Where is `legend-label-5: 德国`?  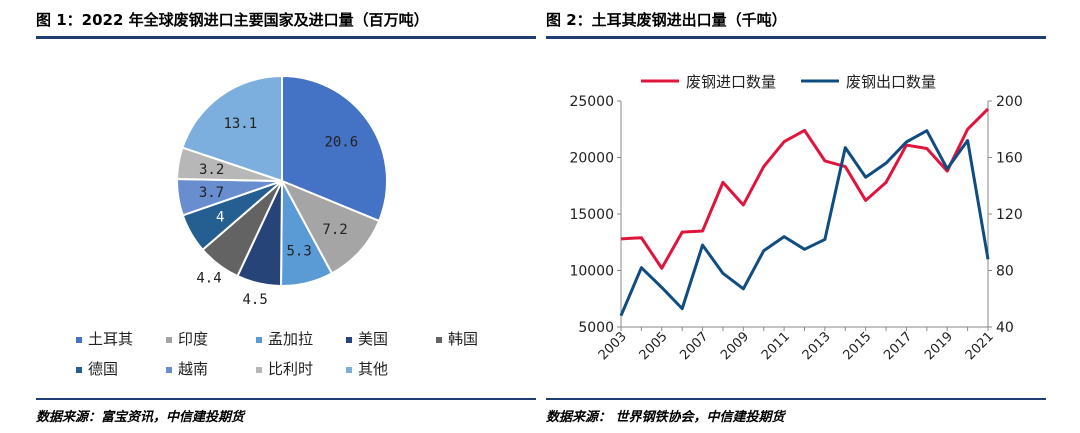
legend-label-5: 德国 is located at coordinates (103, 369).